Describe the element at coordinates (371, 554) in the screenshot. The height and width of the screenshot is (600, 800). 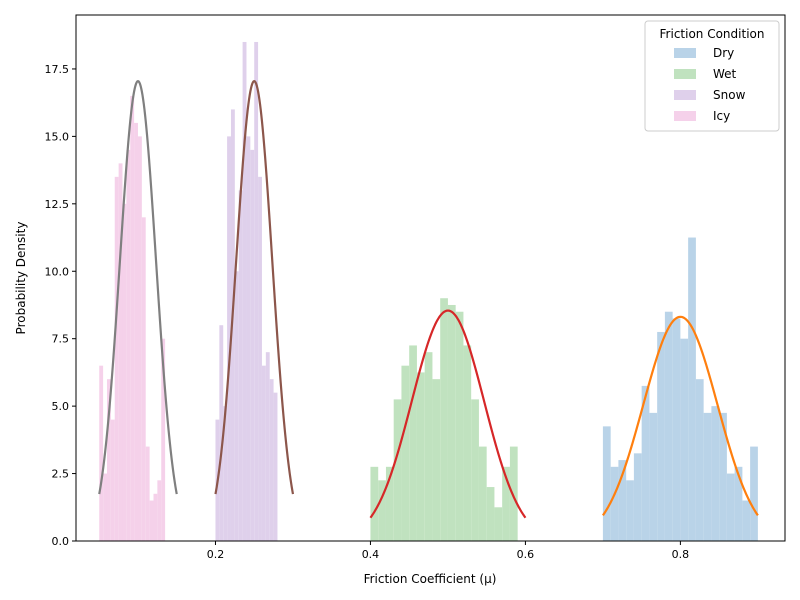
I see `x-tick-label: 0.4` at that location.